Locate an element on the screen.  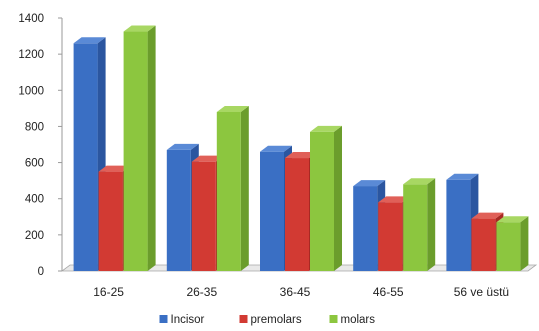
x-category-label: 26-35 is located at coordinates (201, 292).